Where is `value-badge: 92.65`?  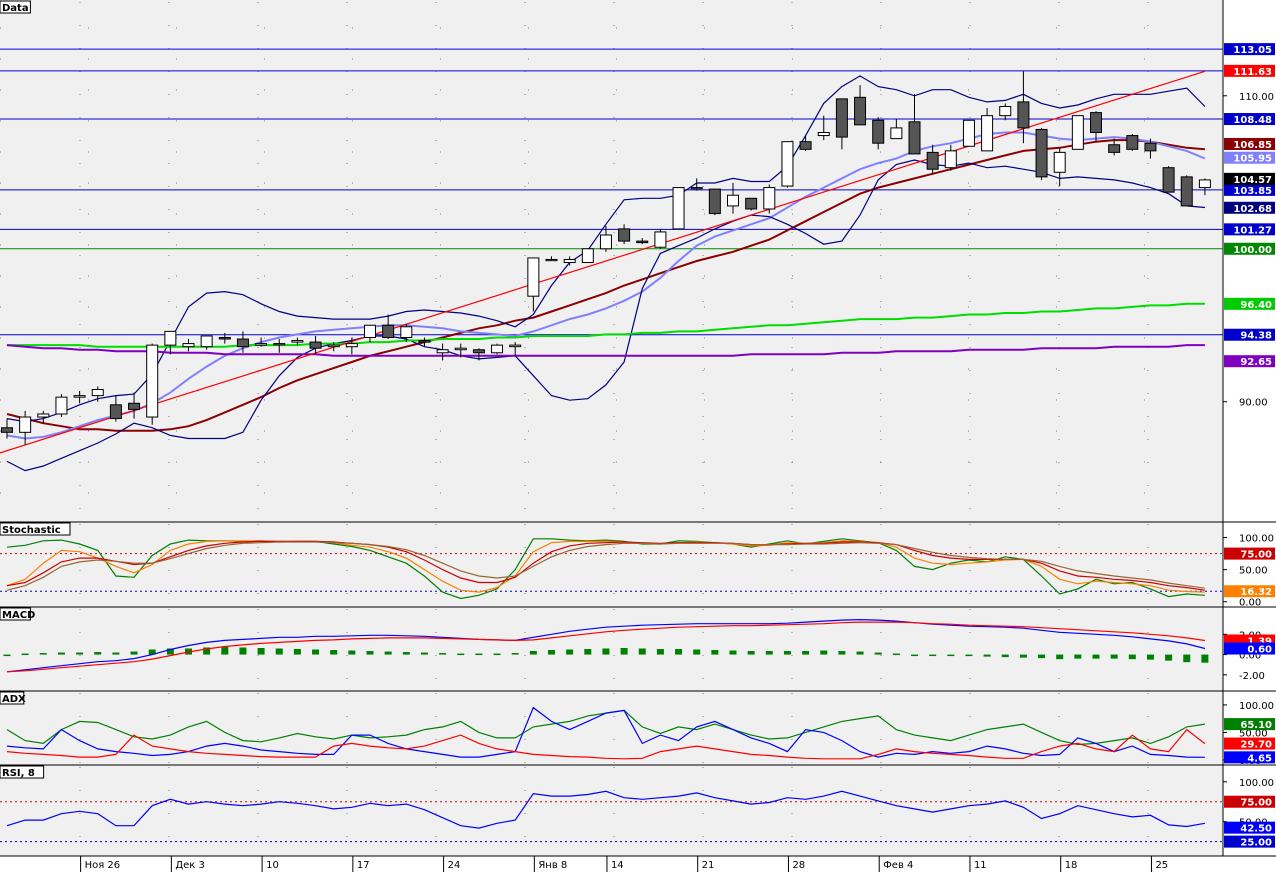 value-badge: 92.65 is located at coordinates (1249, 361).